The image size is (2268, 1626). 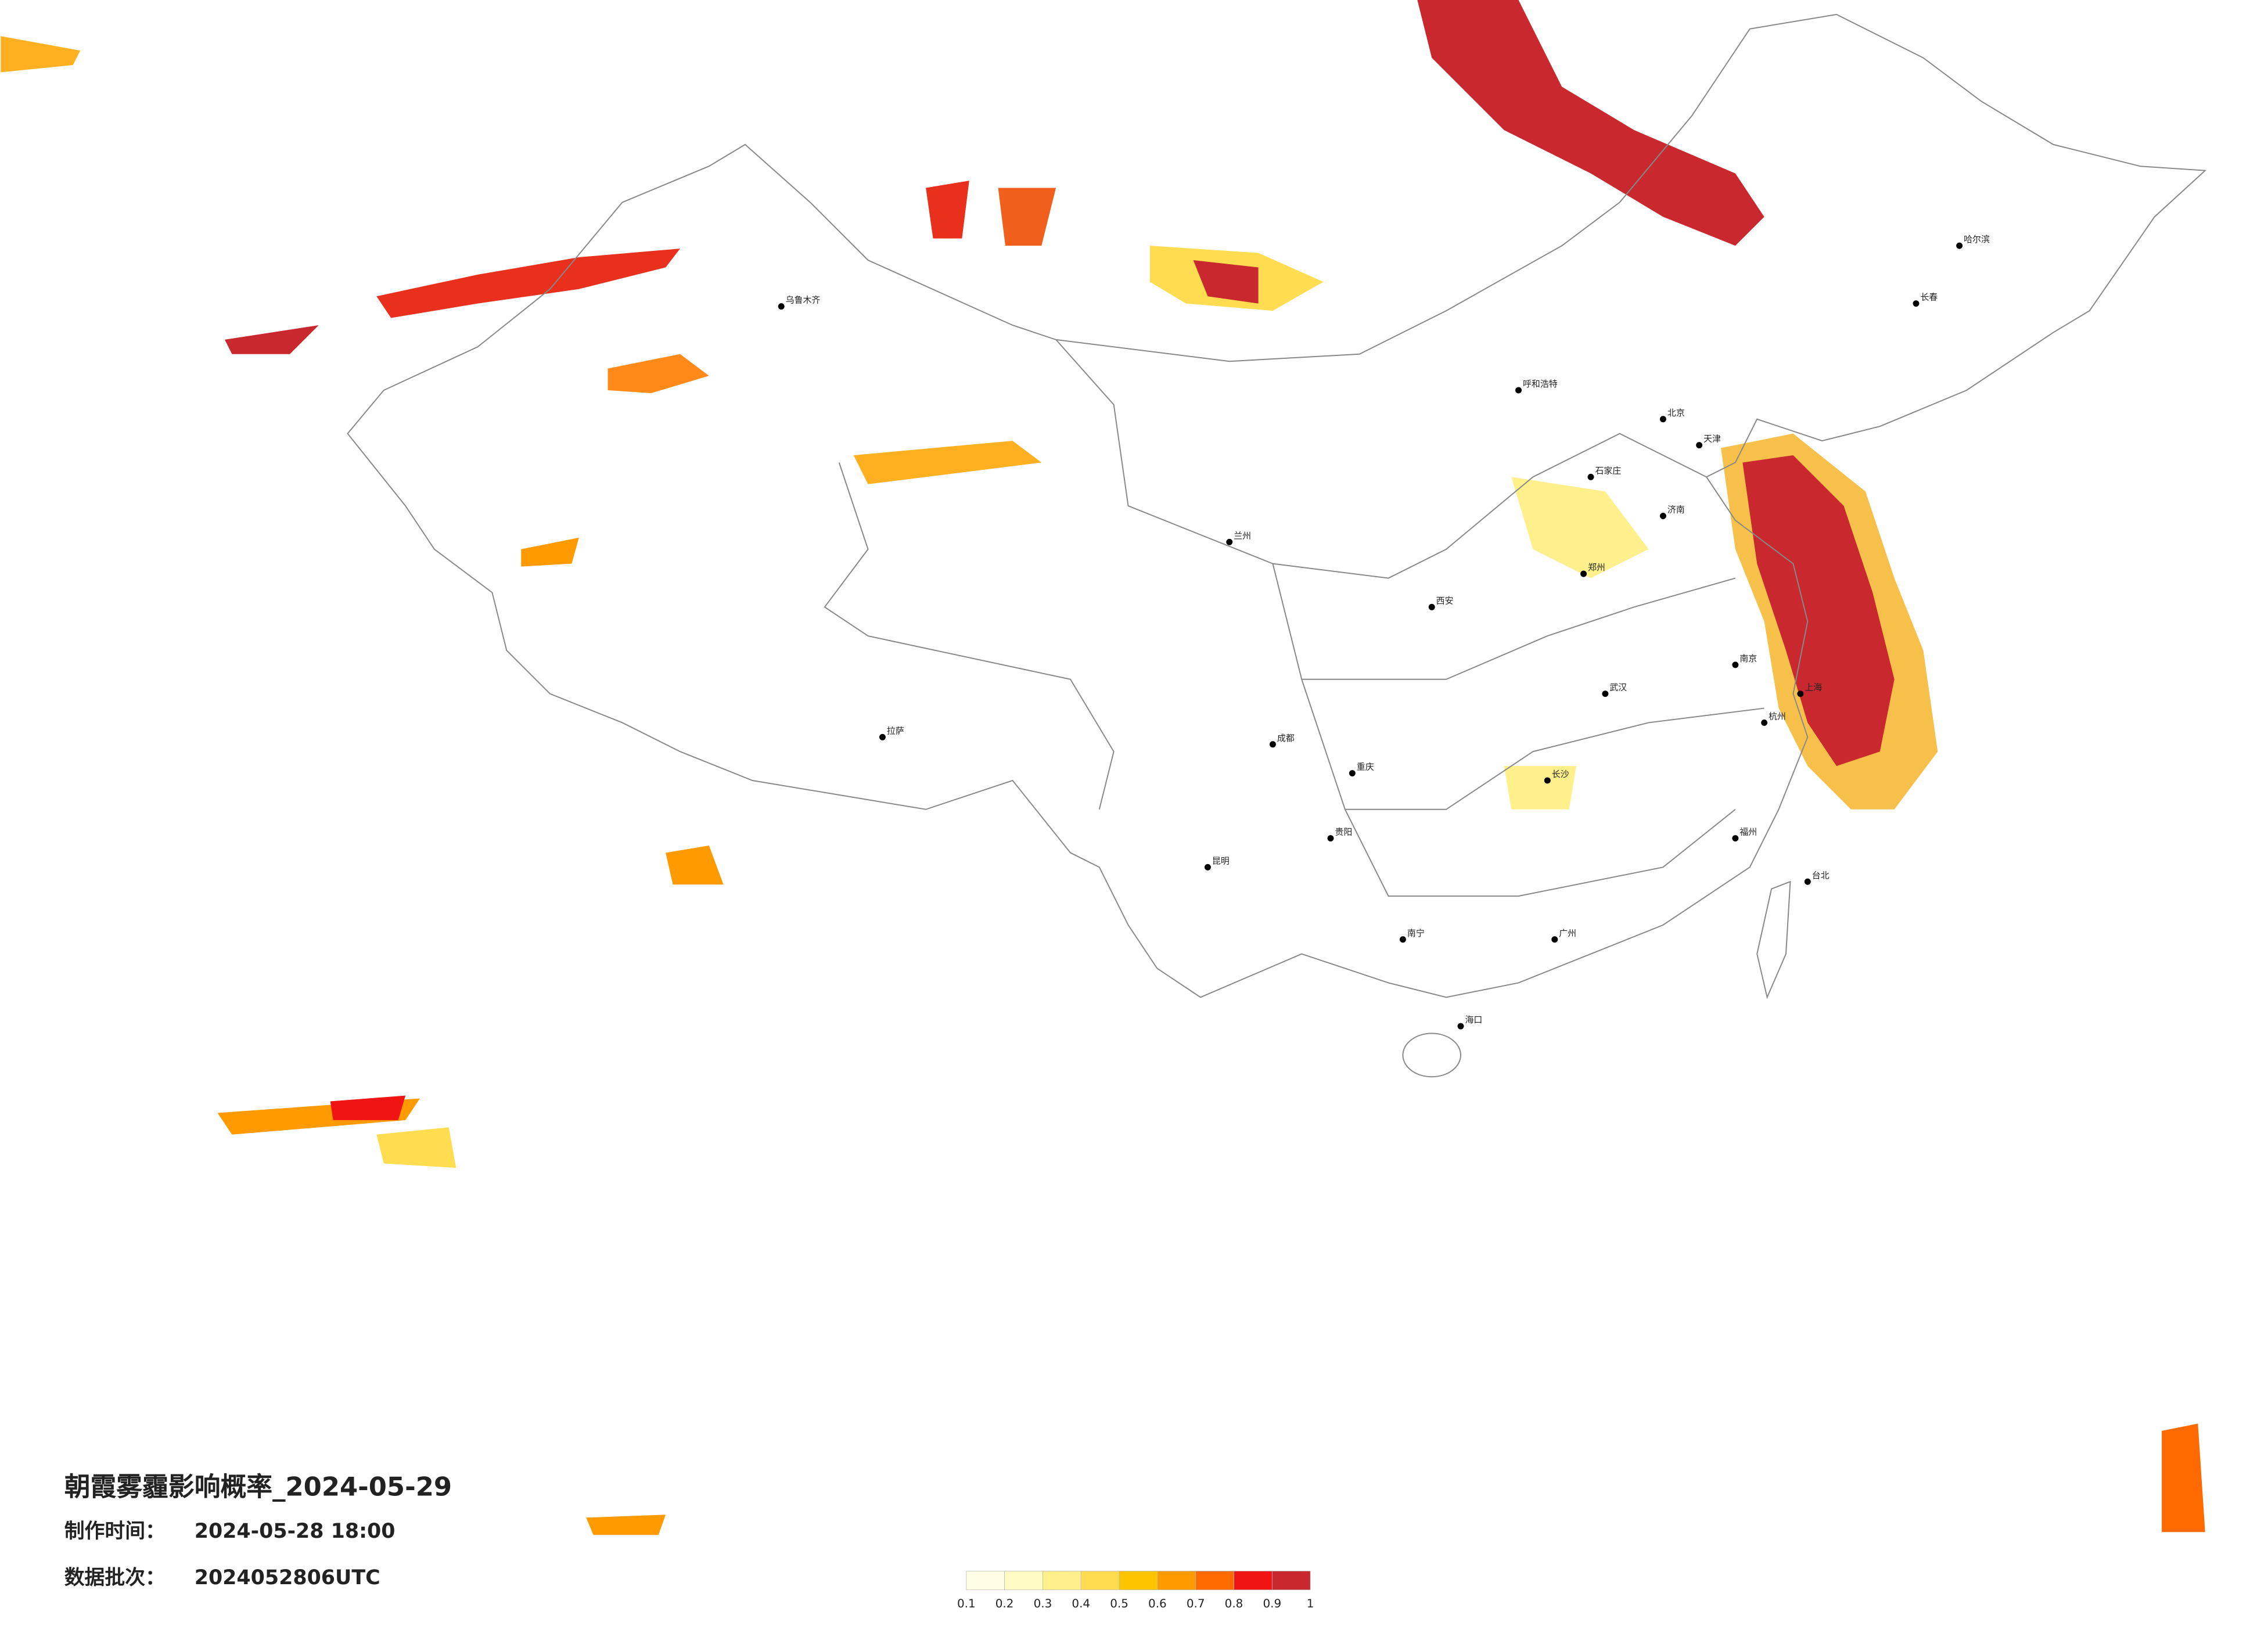 What do you see at coordinates (115, 1531) in the screenshot?
I see `production-time-label: 制作时间：` at bounding box center [115, 1531].